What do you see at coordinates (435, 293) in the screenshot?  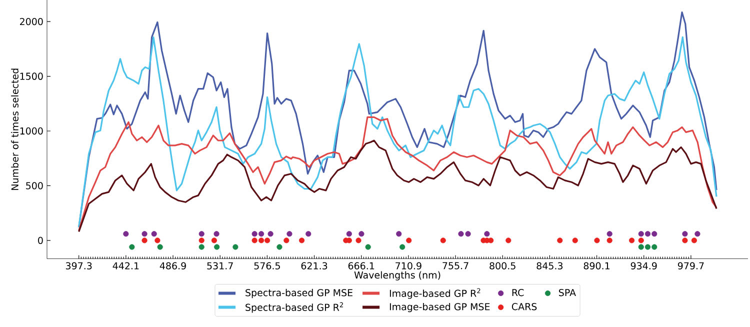 I see `legend-label: Image-based GP R$^{2}$` at bounding box center [435, 293].